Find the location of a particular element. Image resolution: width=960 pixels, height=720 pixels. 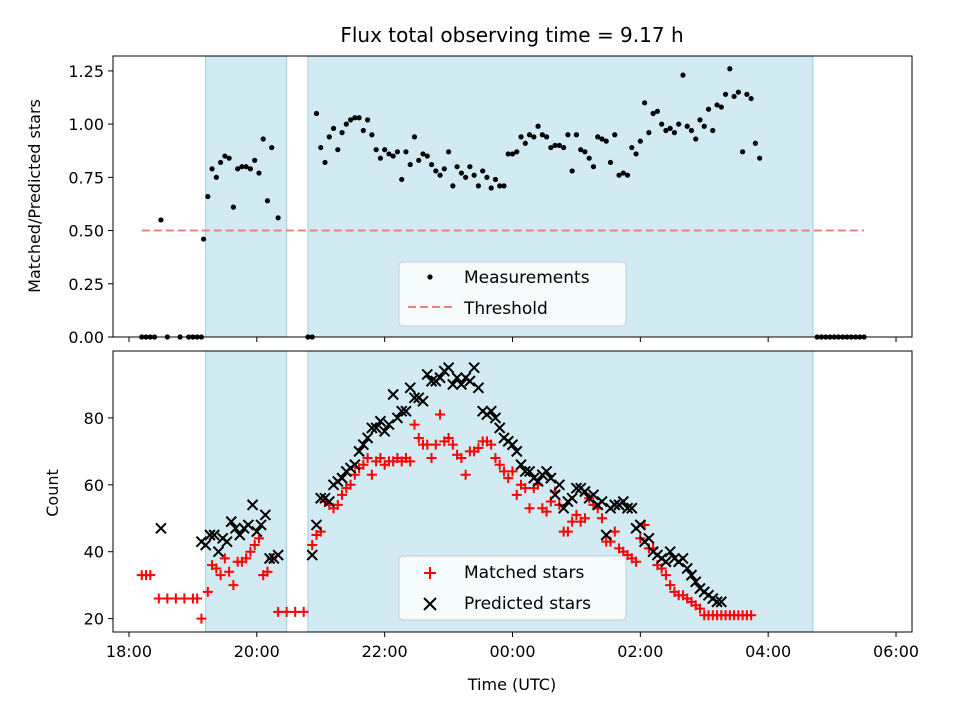

bottom-xtick-label: 04:00 is located at coordinates (768, 651).